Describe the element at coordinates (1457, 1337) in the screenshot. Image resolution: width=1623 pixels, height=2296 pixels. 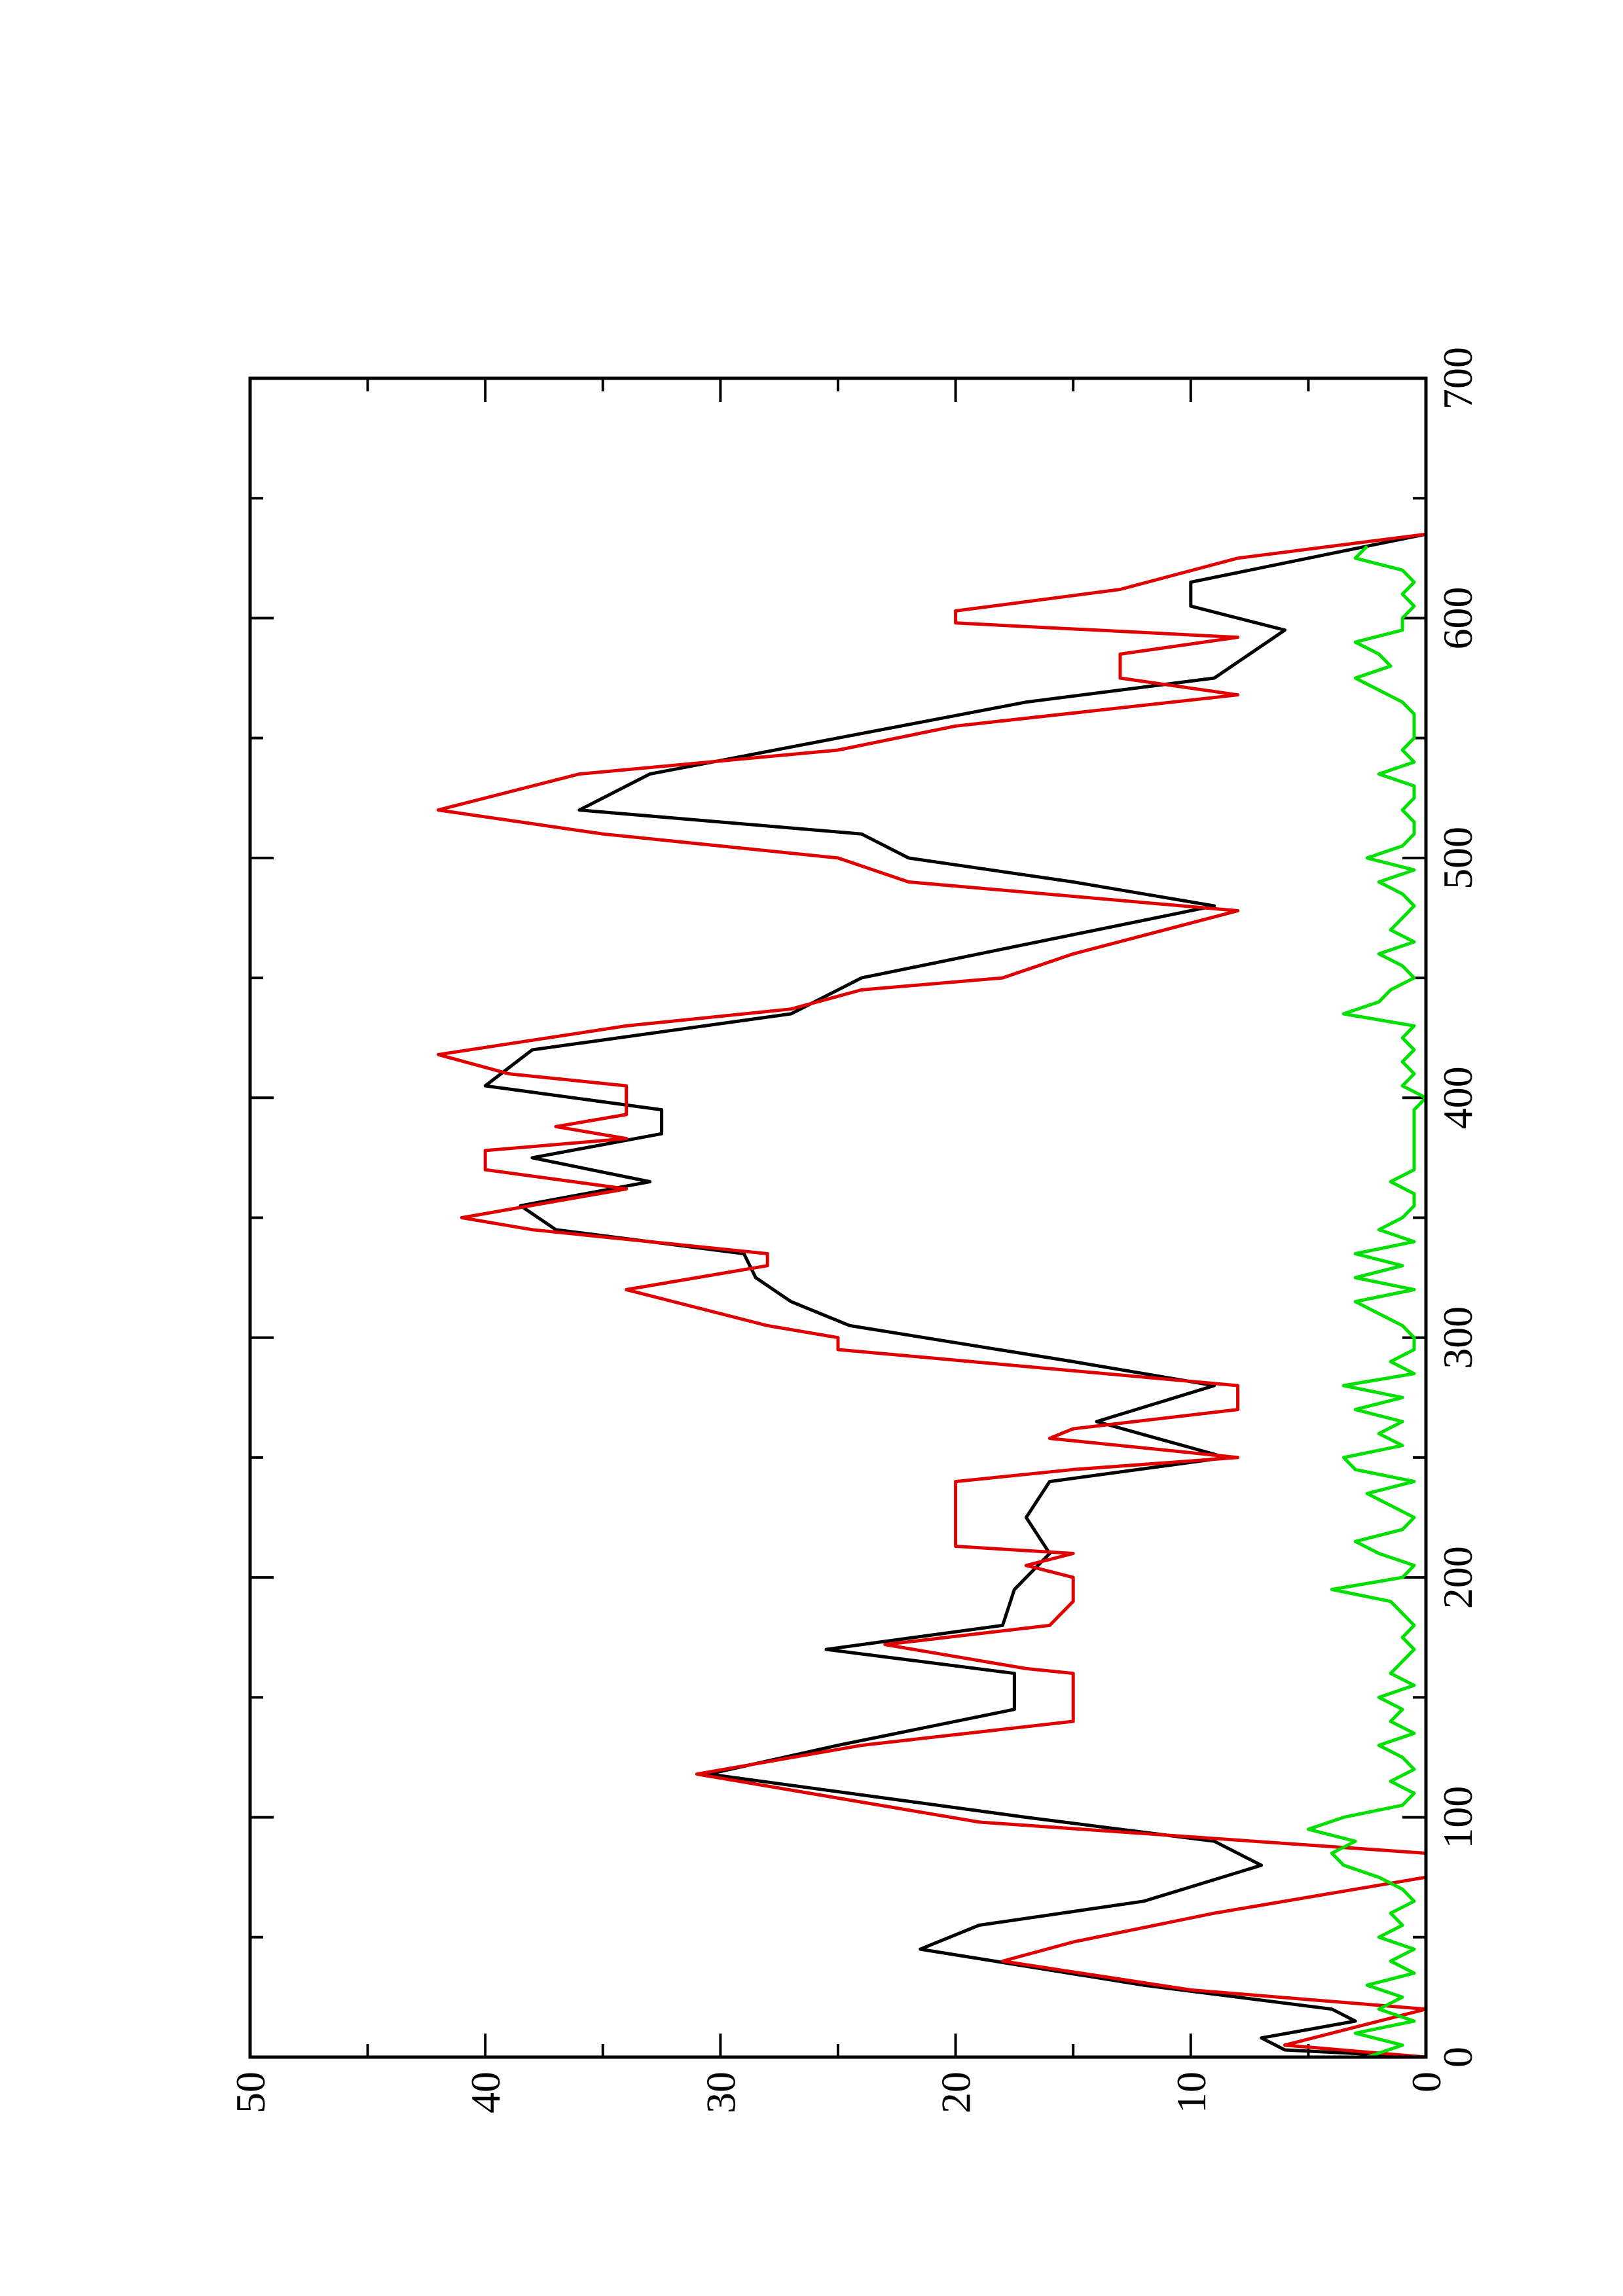
I see `x-tick-label: 300` at that location.